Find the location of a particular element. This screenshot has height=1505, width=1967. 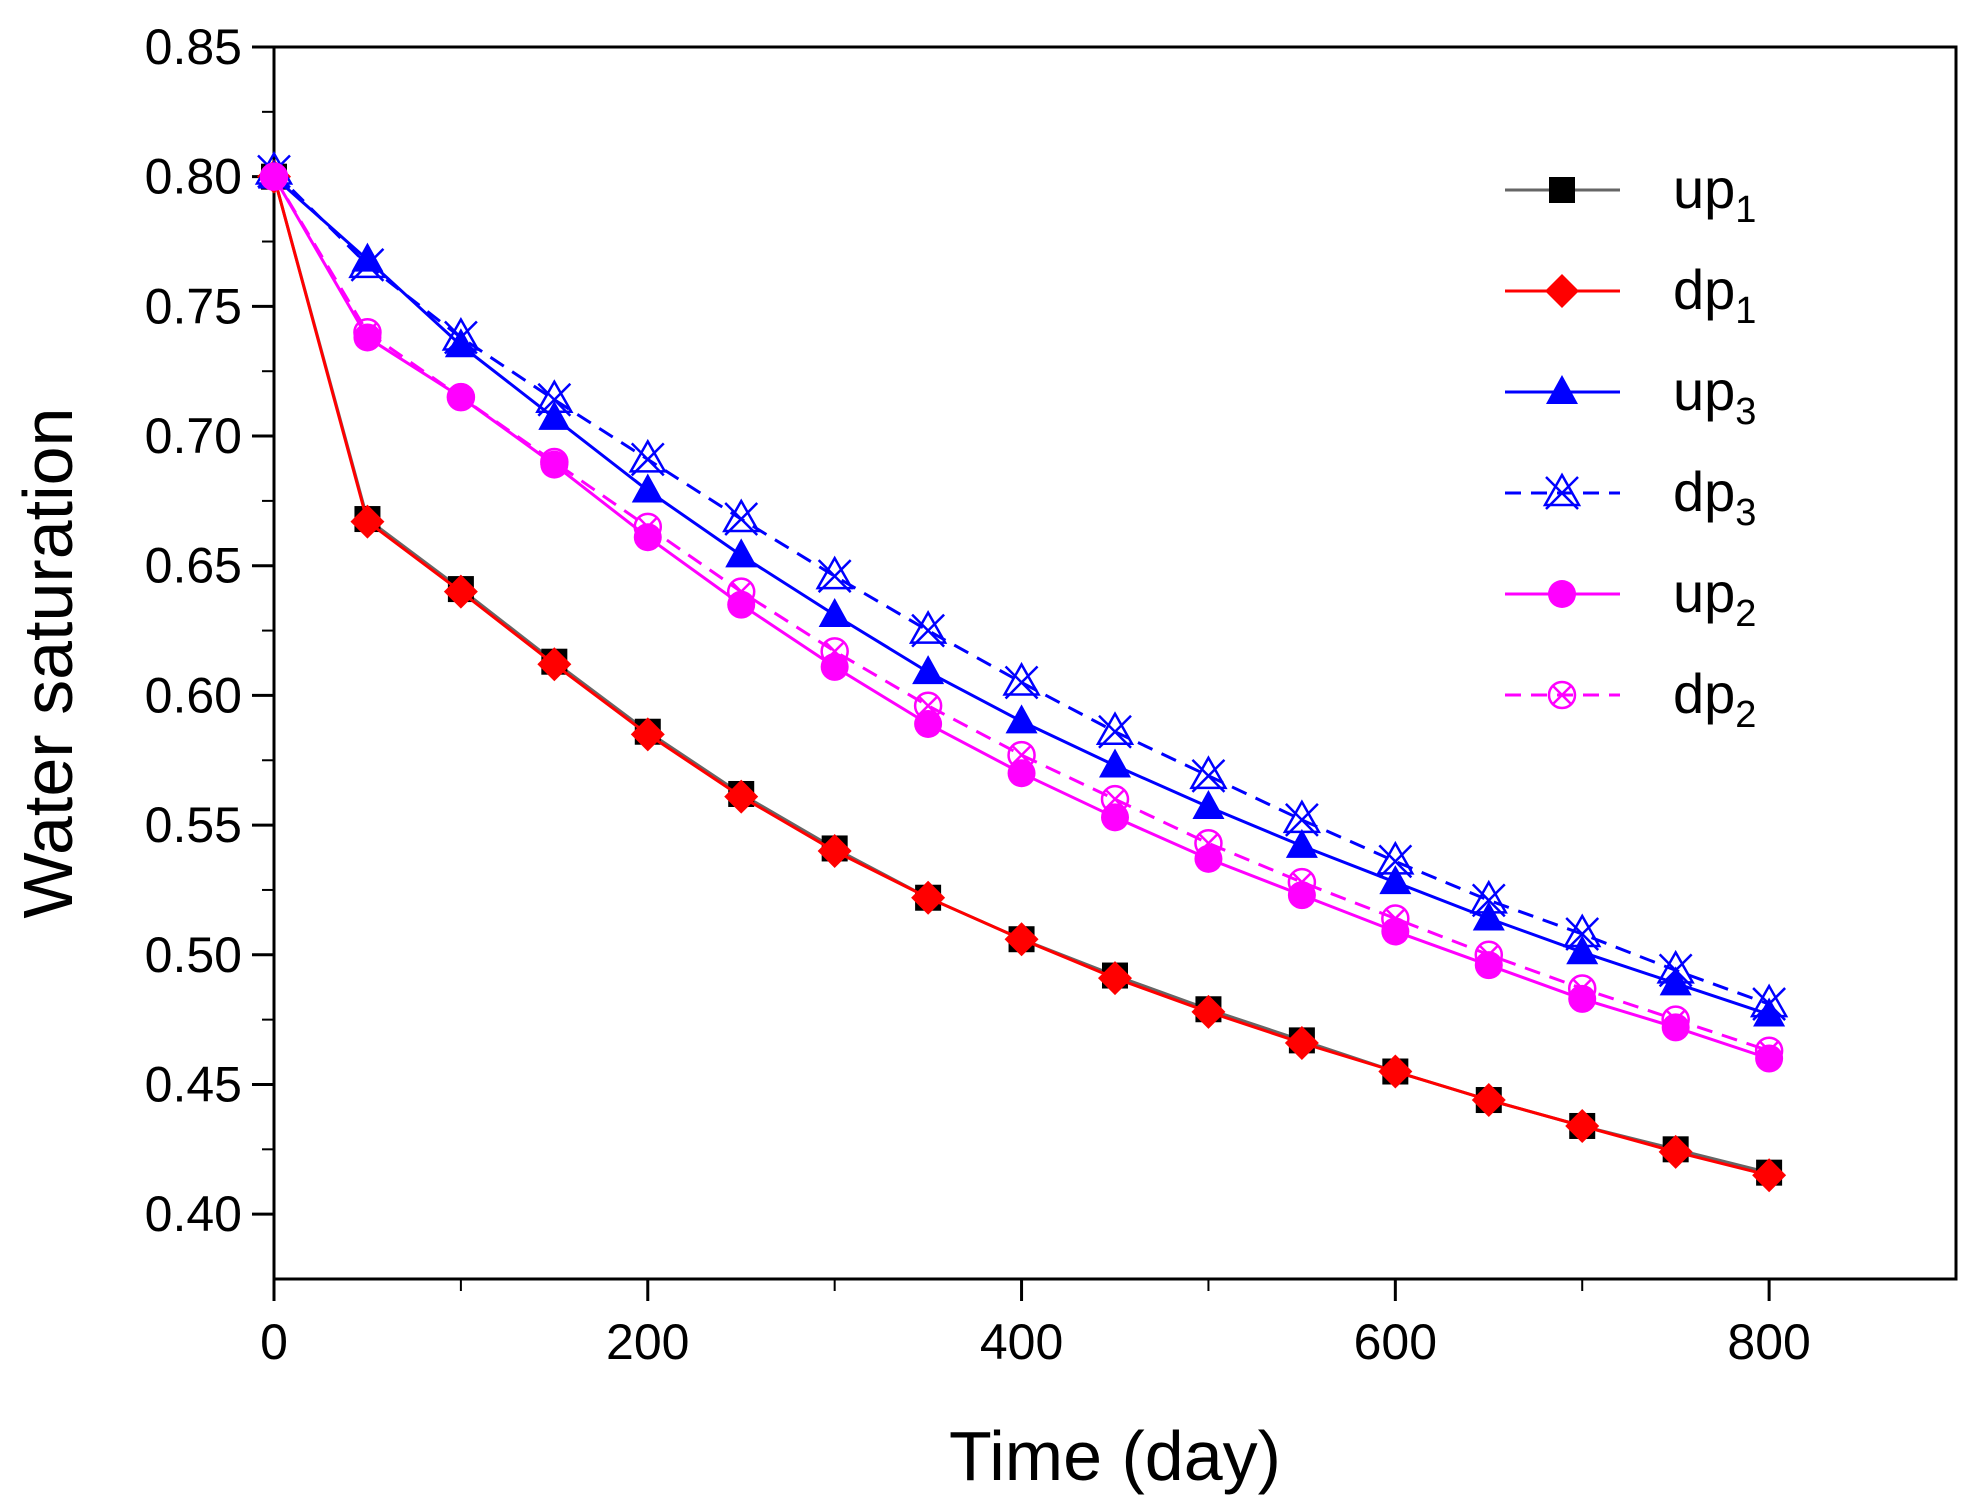

legend-label: dp3 is located at coordinates (1714, 497).